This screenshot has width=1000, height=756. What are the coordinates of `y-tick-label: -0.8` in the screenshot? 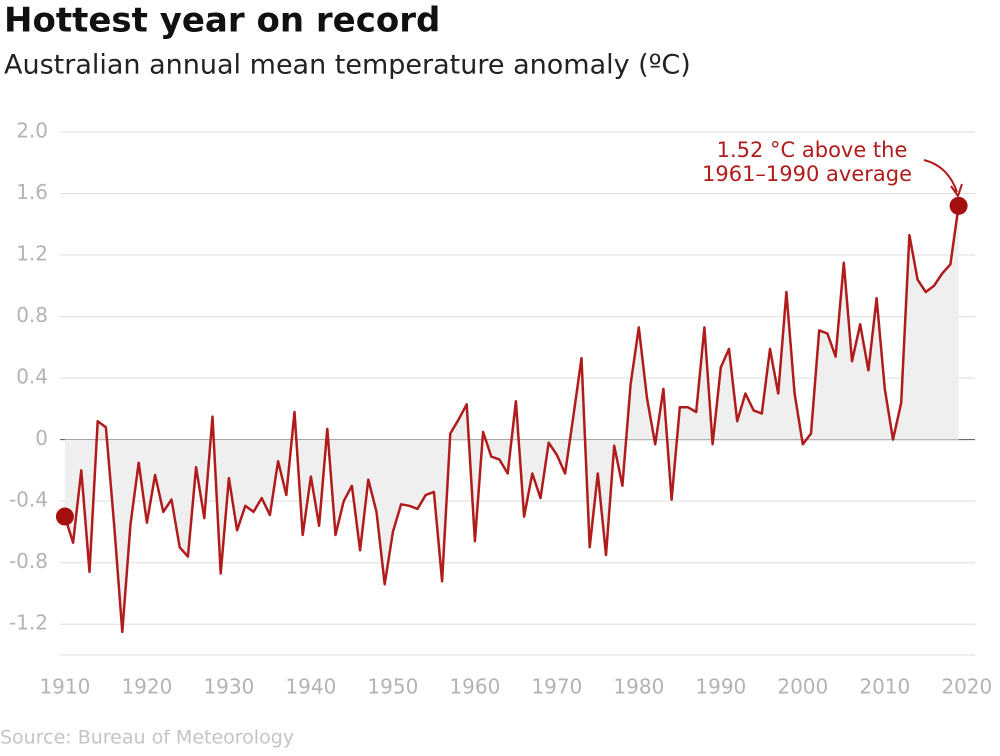 It's located at (28, 561).